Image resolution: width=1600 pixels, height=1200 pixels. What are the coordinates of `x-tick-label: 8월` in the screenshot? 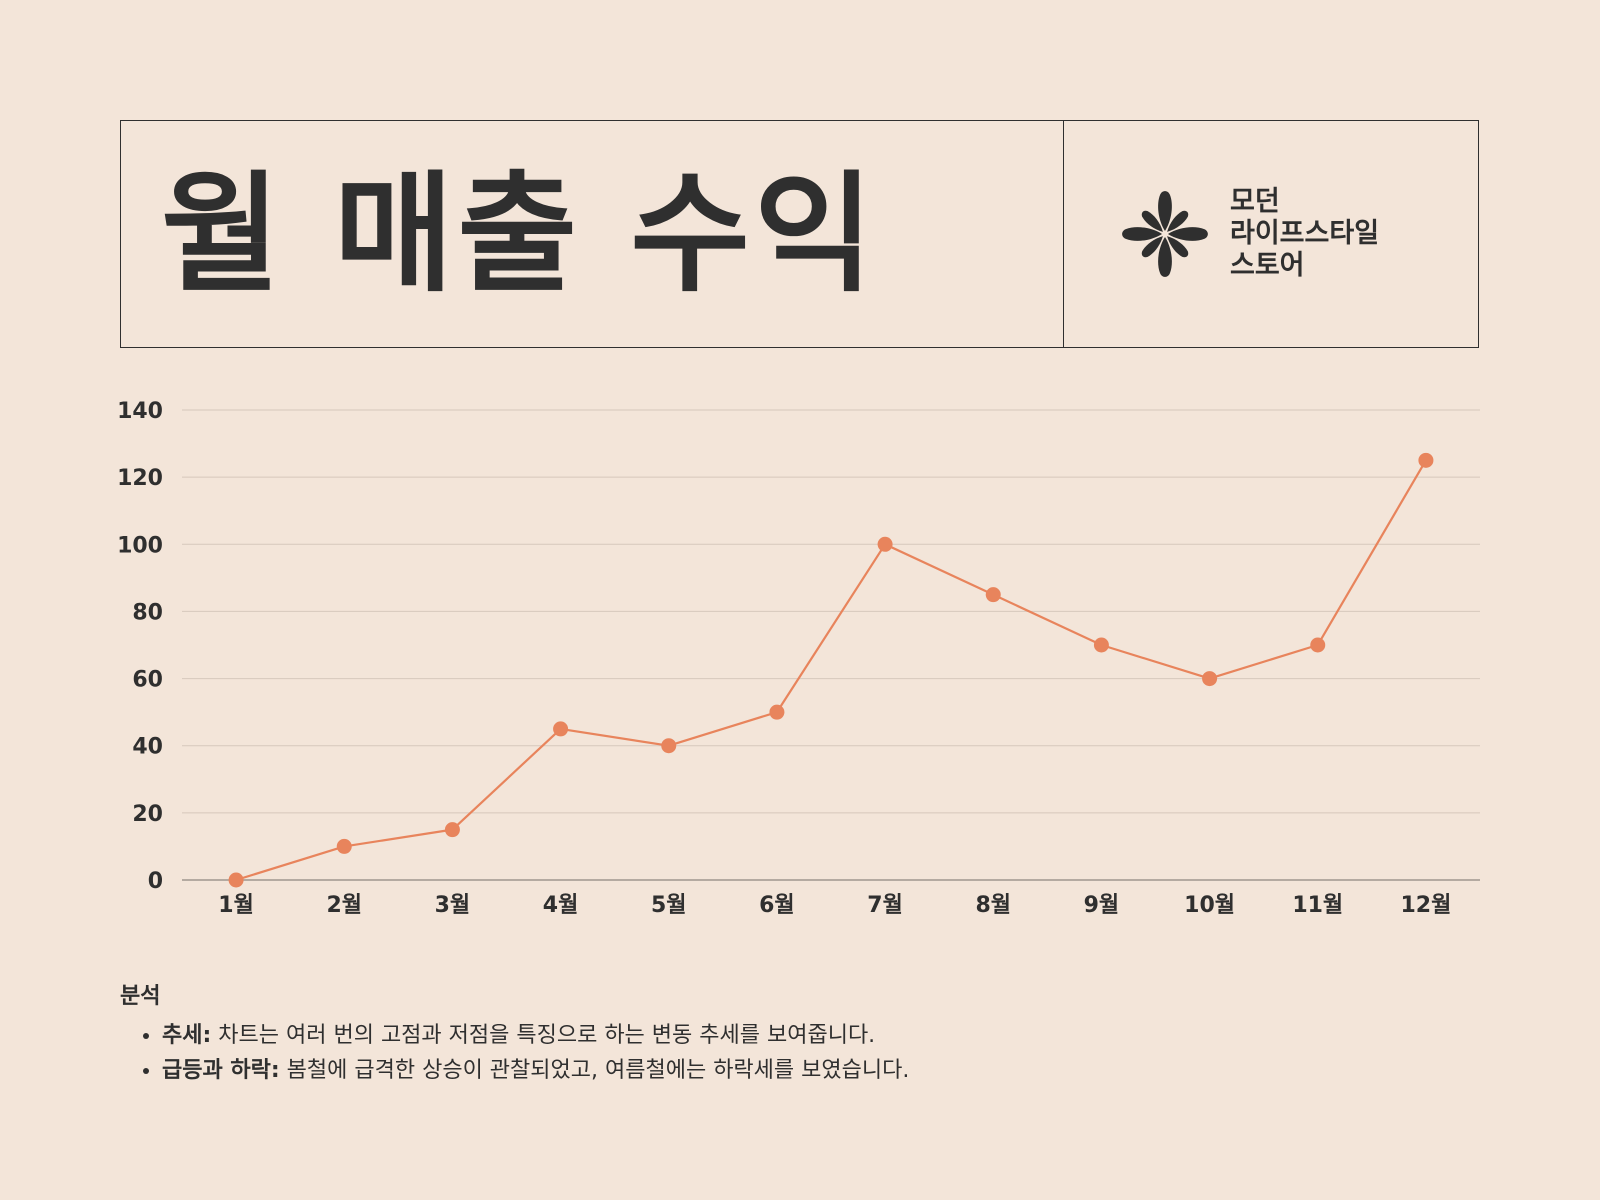 It's located at (993, 905).